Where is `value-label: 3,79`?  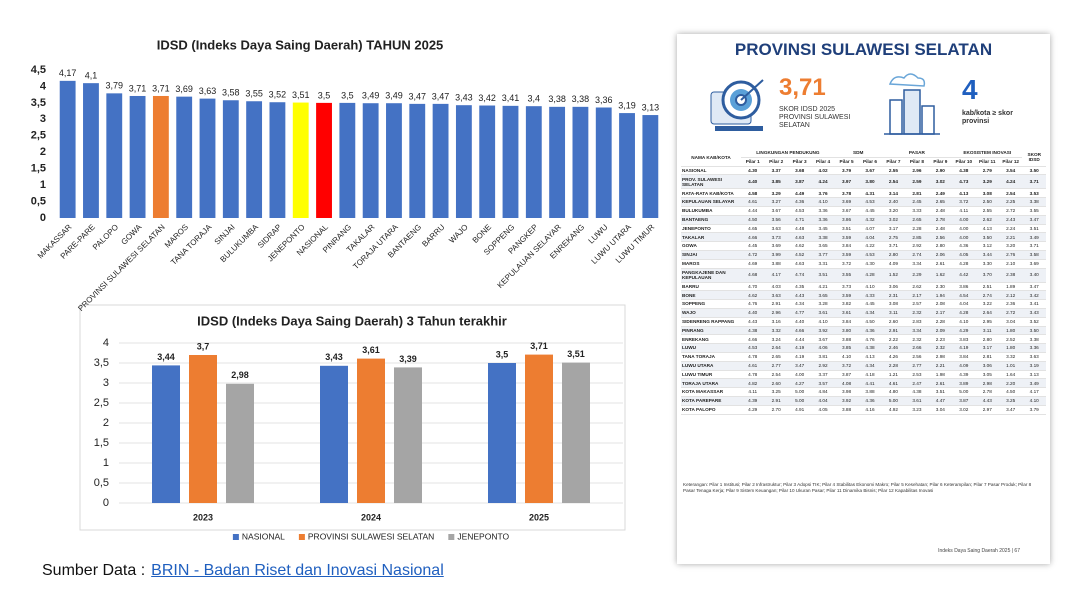 value-label: 3,79 is located at coordinates (115, 86).